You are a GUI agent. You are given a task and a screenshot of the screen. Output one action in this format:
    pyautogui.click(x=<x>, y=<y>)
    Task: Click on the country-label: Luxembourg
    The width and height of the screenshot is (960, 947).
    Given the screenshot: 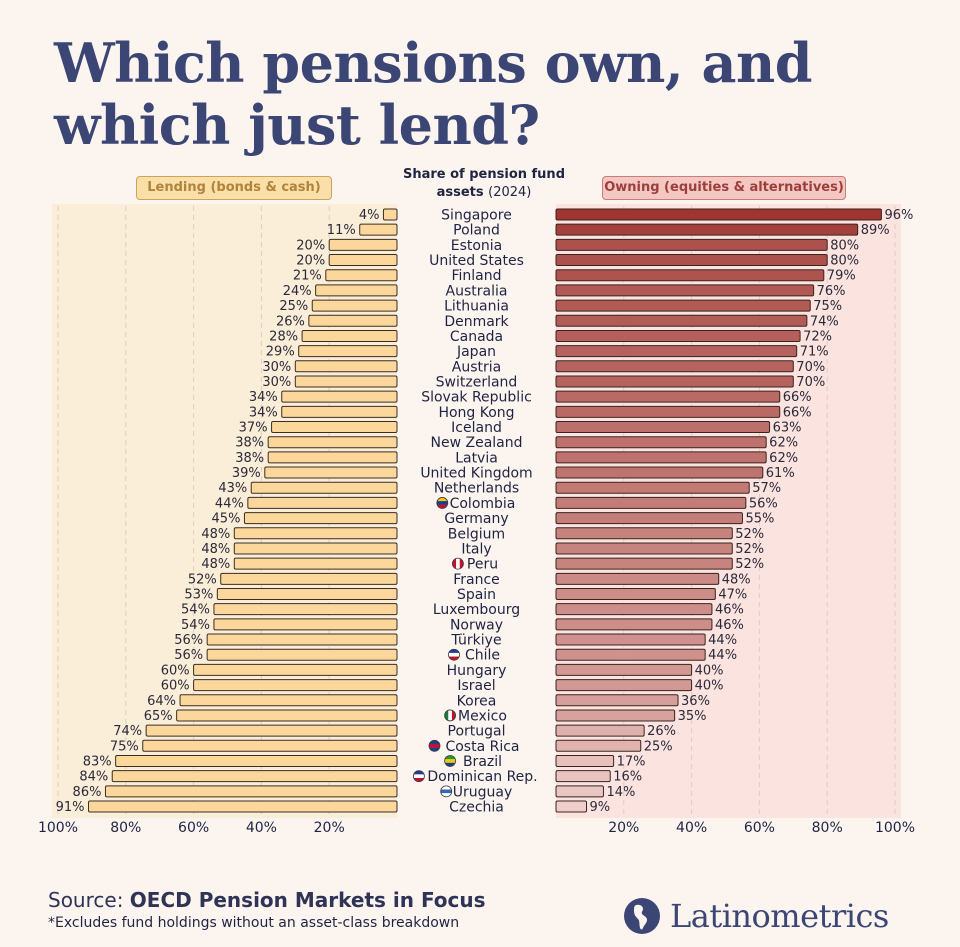 What is the action you would take?
    pyautogui.click(x=476, y=610)
    